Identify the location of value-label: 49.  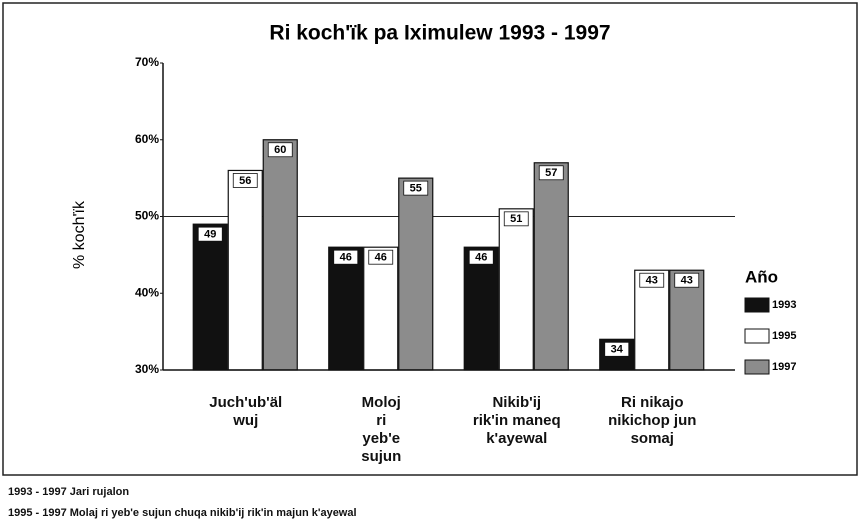
(210, 235).